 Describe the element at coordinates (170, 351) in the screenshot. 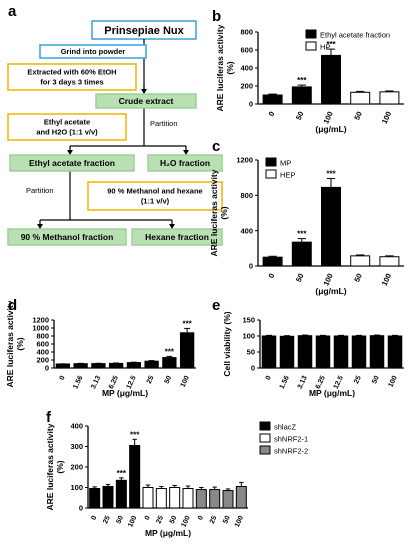

I see `significance-d-6: ***` at that location.